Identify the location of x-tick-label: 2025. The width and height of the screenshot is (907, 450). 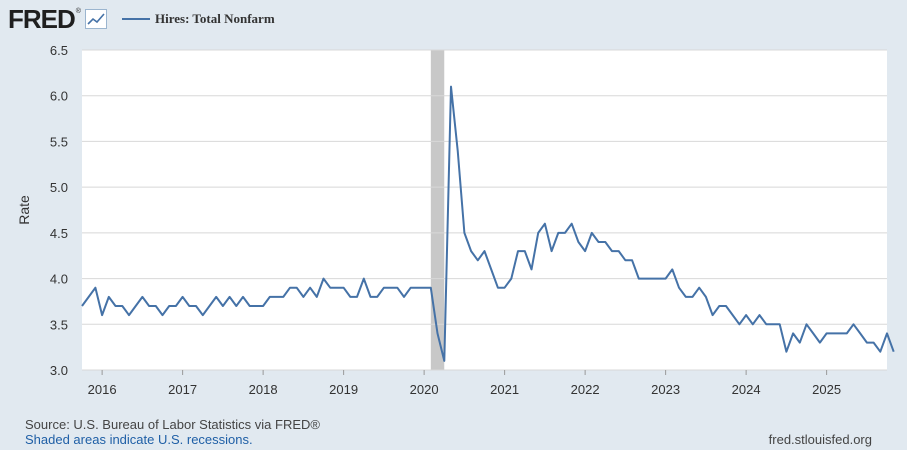
(826, 389).